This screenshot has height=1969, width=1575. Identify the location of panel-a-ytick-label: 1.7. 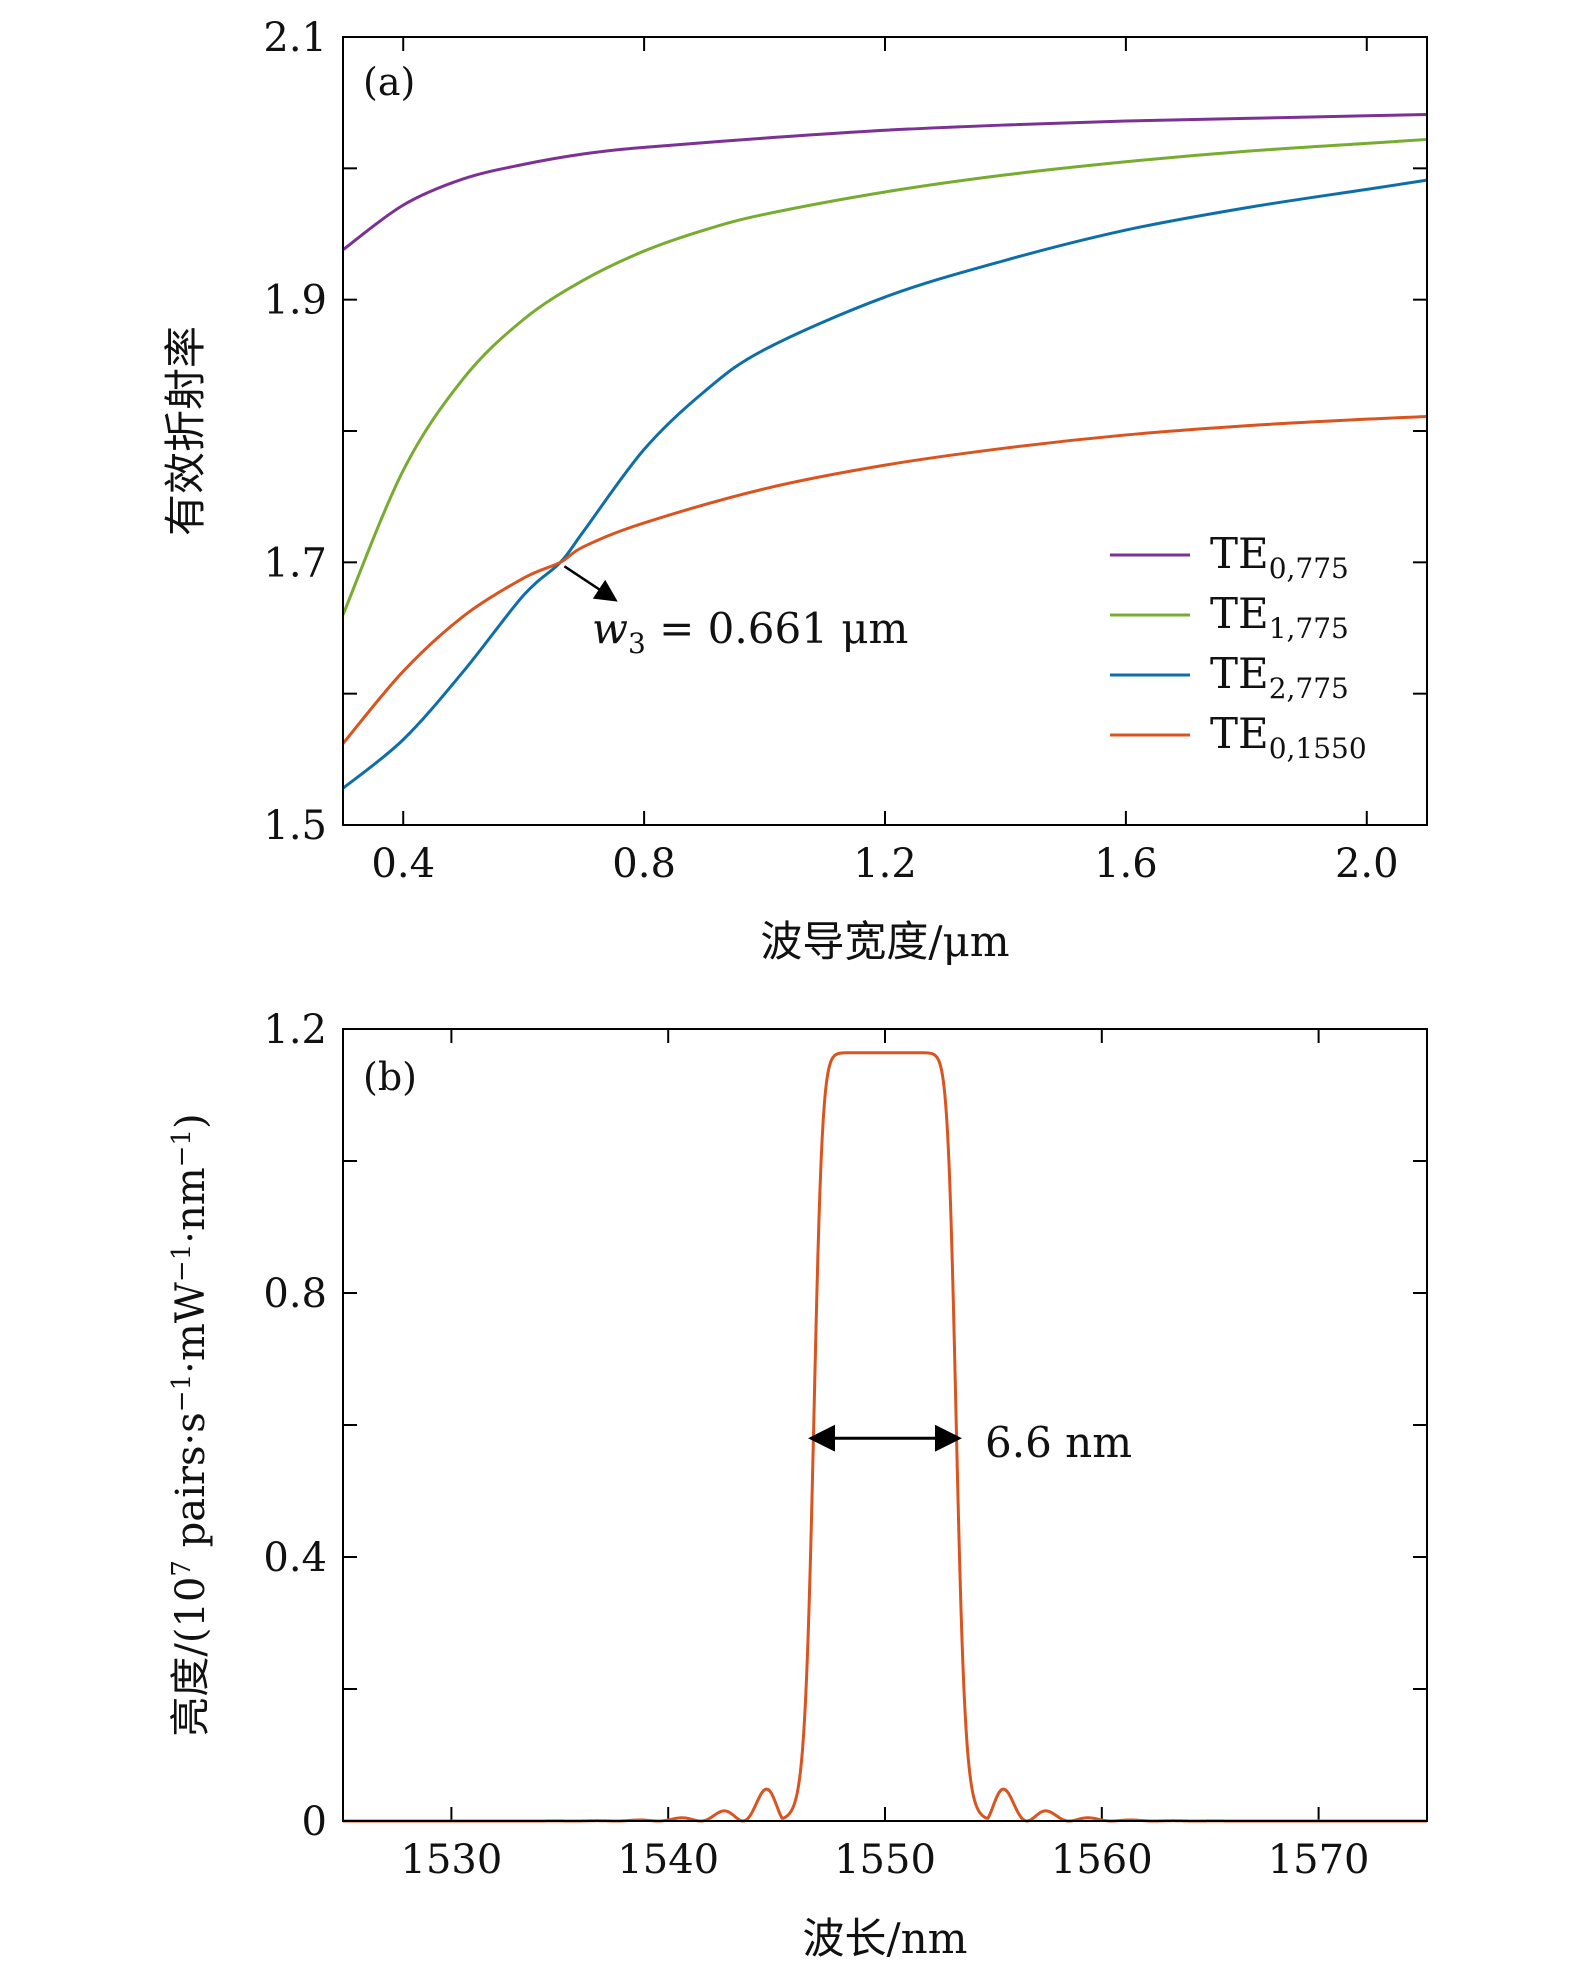
(295, 563).